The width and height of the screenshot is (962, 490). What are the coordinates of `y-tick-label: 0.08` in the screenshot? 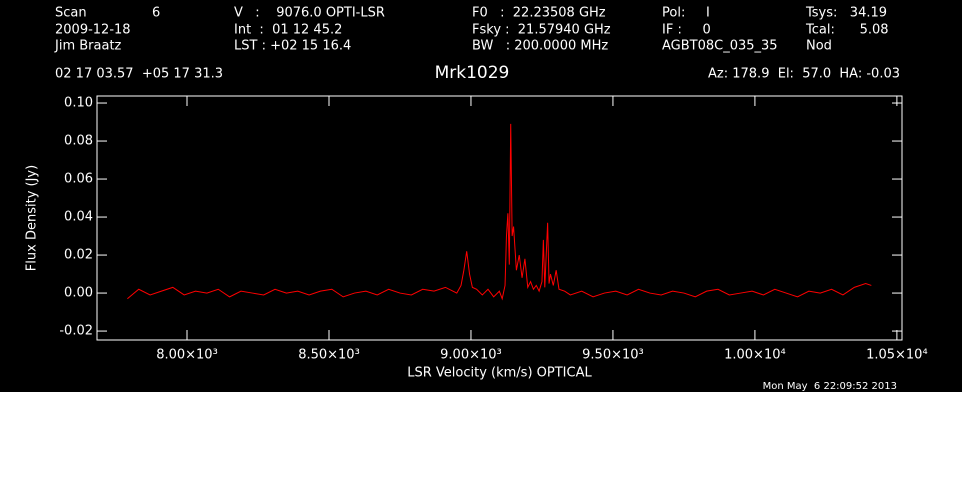 It's located at (78, 141).